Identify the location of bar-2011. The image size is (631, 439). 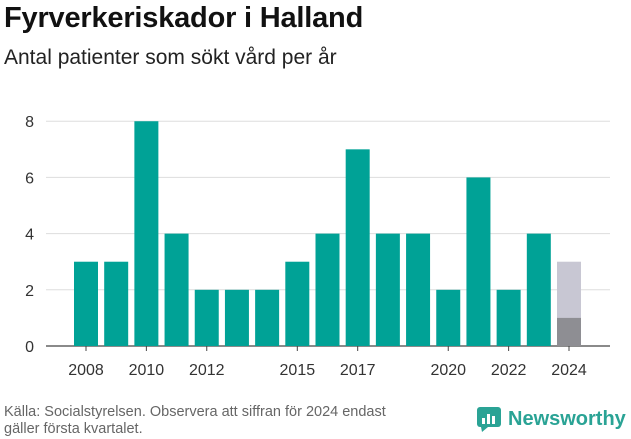
(176, 289).